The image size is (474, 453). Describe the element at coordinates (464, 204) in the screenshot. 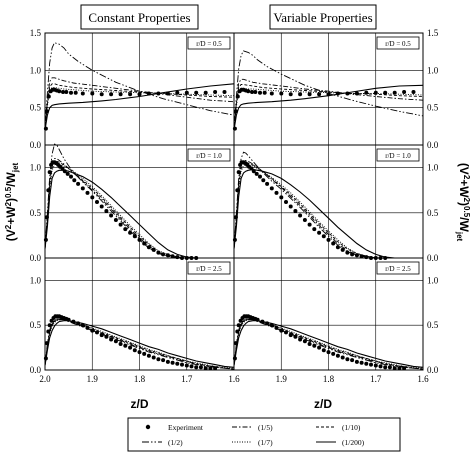

I see `ylabel-right-close: )` at that location.